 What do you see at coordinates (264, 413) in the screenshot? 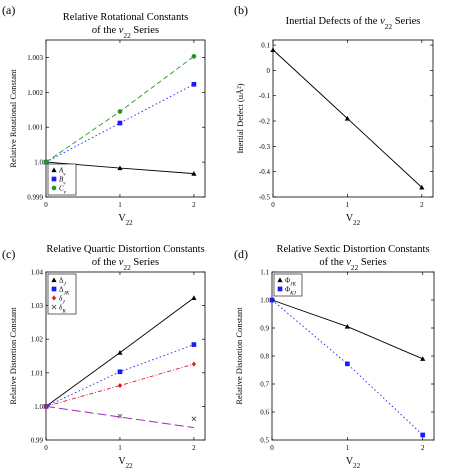
I see `y-tick-label: 0.6` at bounding box center [264, 413].